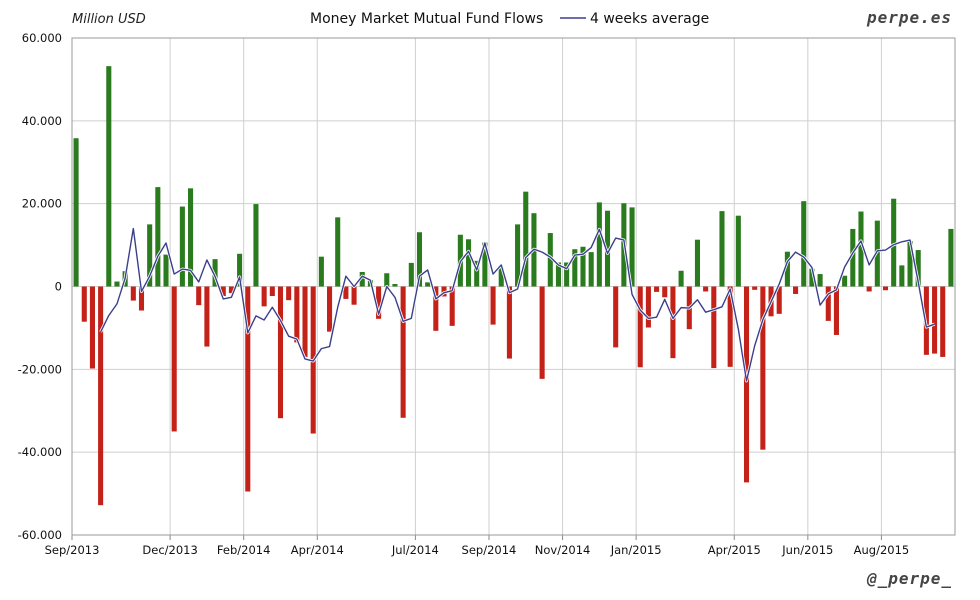  Describe the element at coordinates (109, 19) in the screenshot. I see `unit-label: Million USD` at that location.